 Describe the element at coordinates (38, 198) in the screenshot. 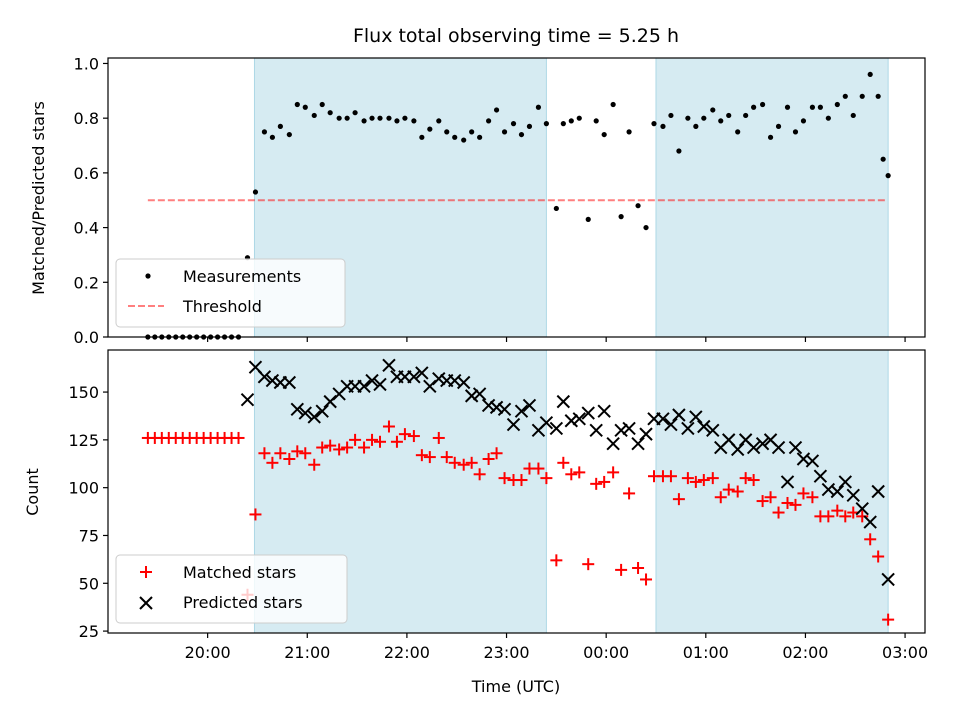

I see `top-y-axis-label: Matched/Predicted stars` at that location.